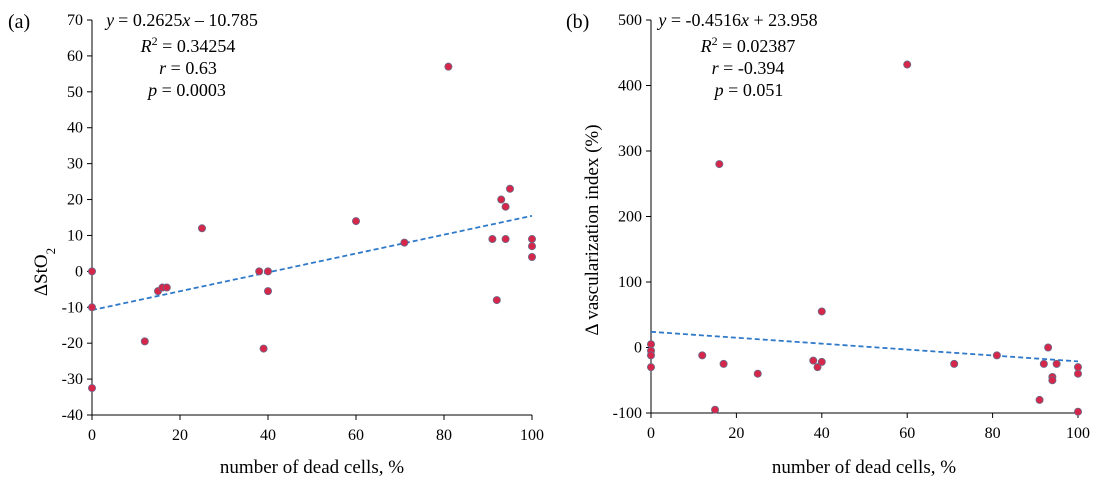 The height and width of the screenshot is (480, 1097). Describe the element at coordinates (822, 433) in the screenshot. I see `panel-b-x-tick-label: 40` at that location.